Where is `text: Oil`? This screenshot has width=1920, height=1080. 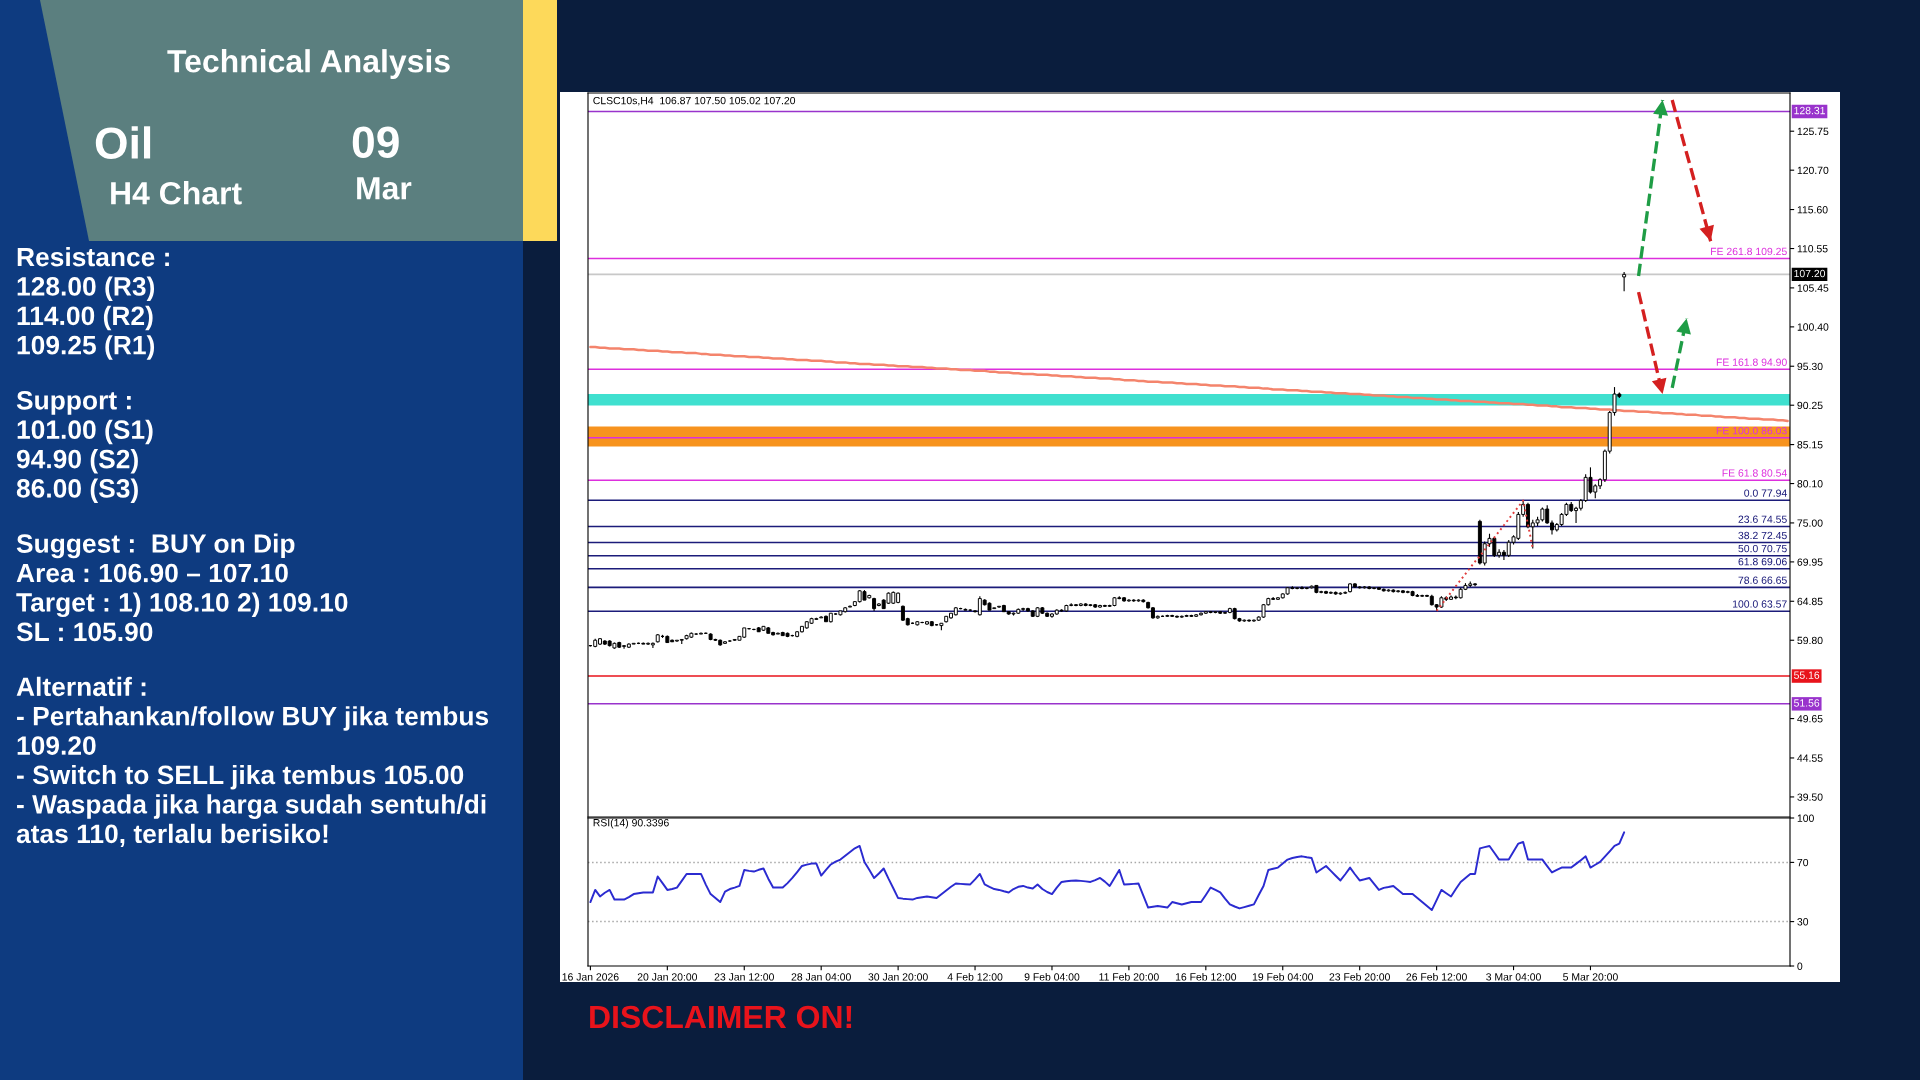
text: Oil is located at coordinates (123, 142).